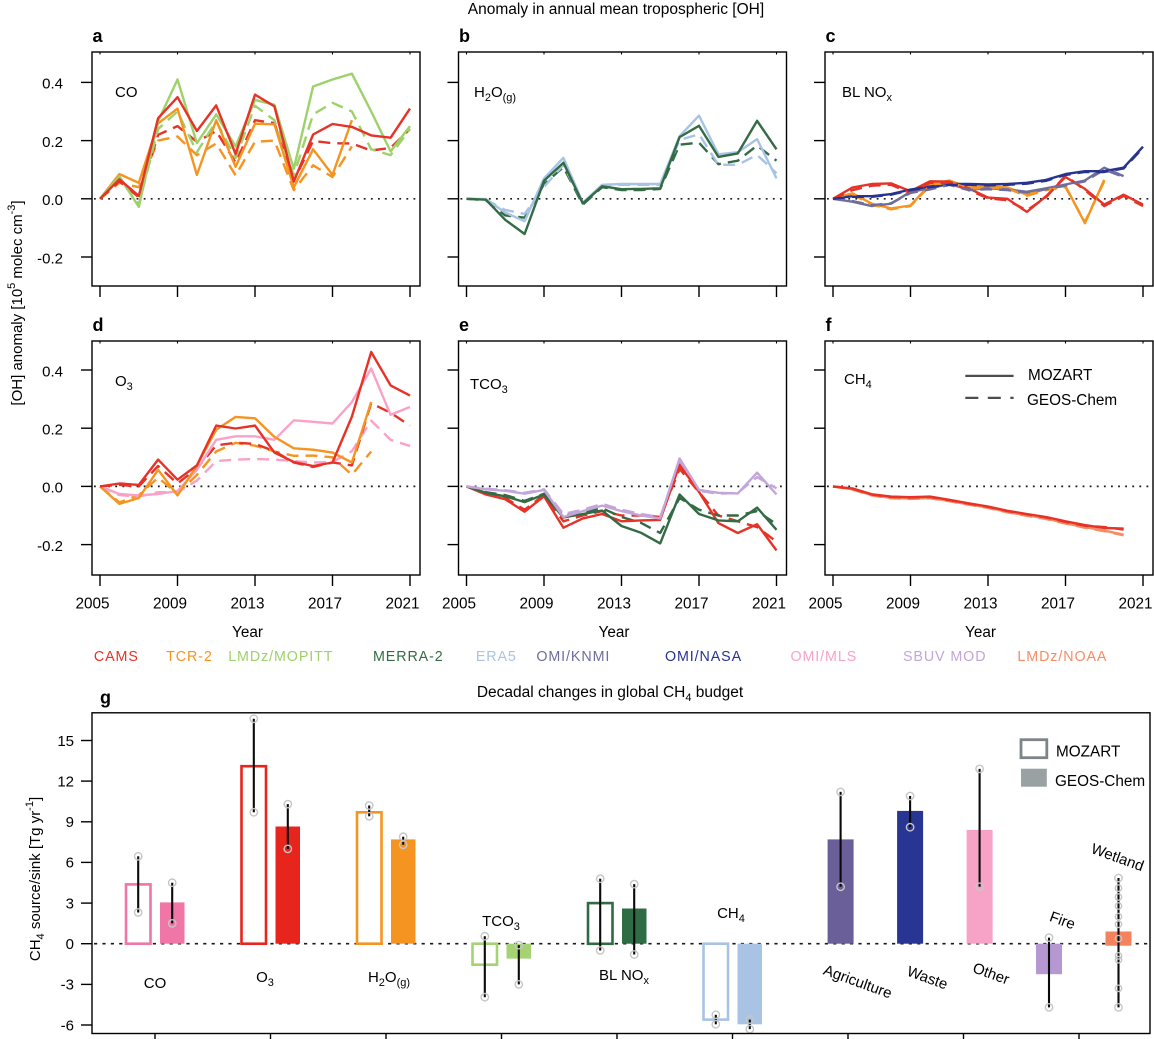 Image resolution: width=1154 pixels, height=1039 pixels. What do you see at coordinates (464, 36) in the screenshot?
I see `svg-text: b` at bounding box center [464, 36].